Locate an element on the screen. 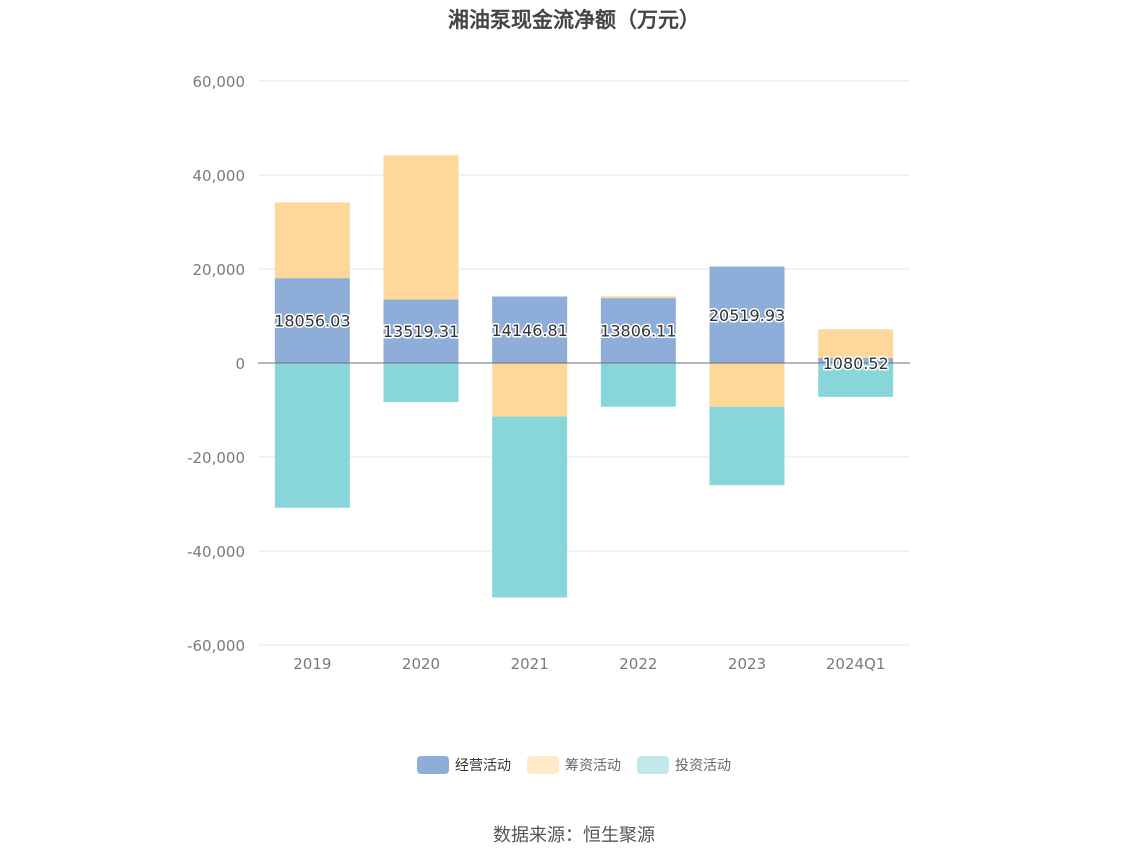  bar-financing-2020 is located at coordinates (421, 227).